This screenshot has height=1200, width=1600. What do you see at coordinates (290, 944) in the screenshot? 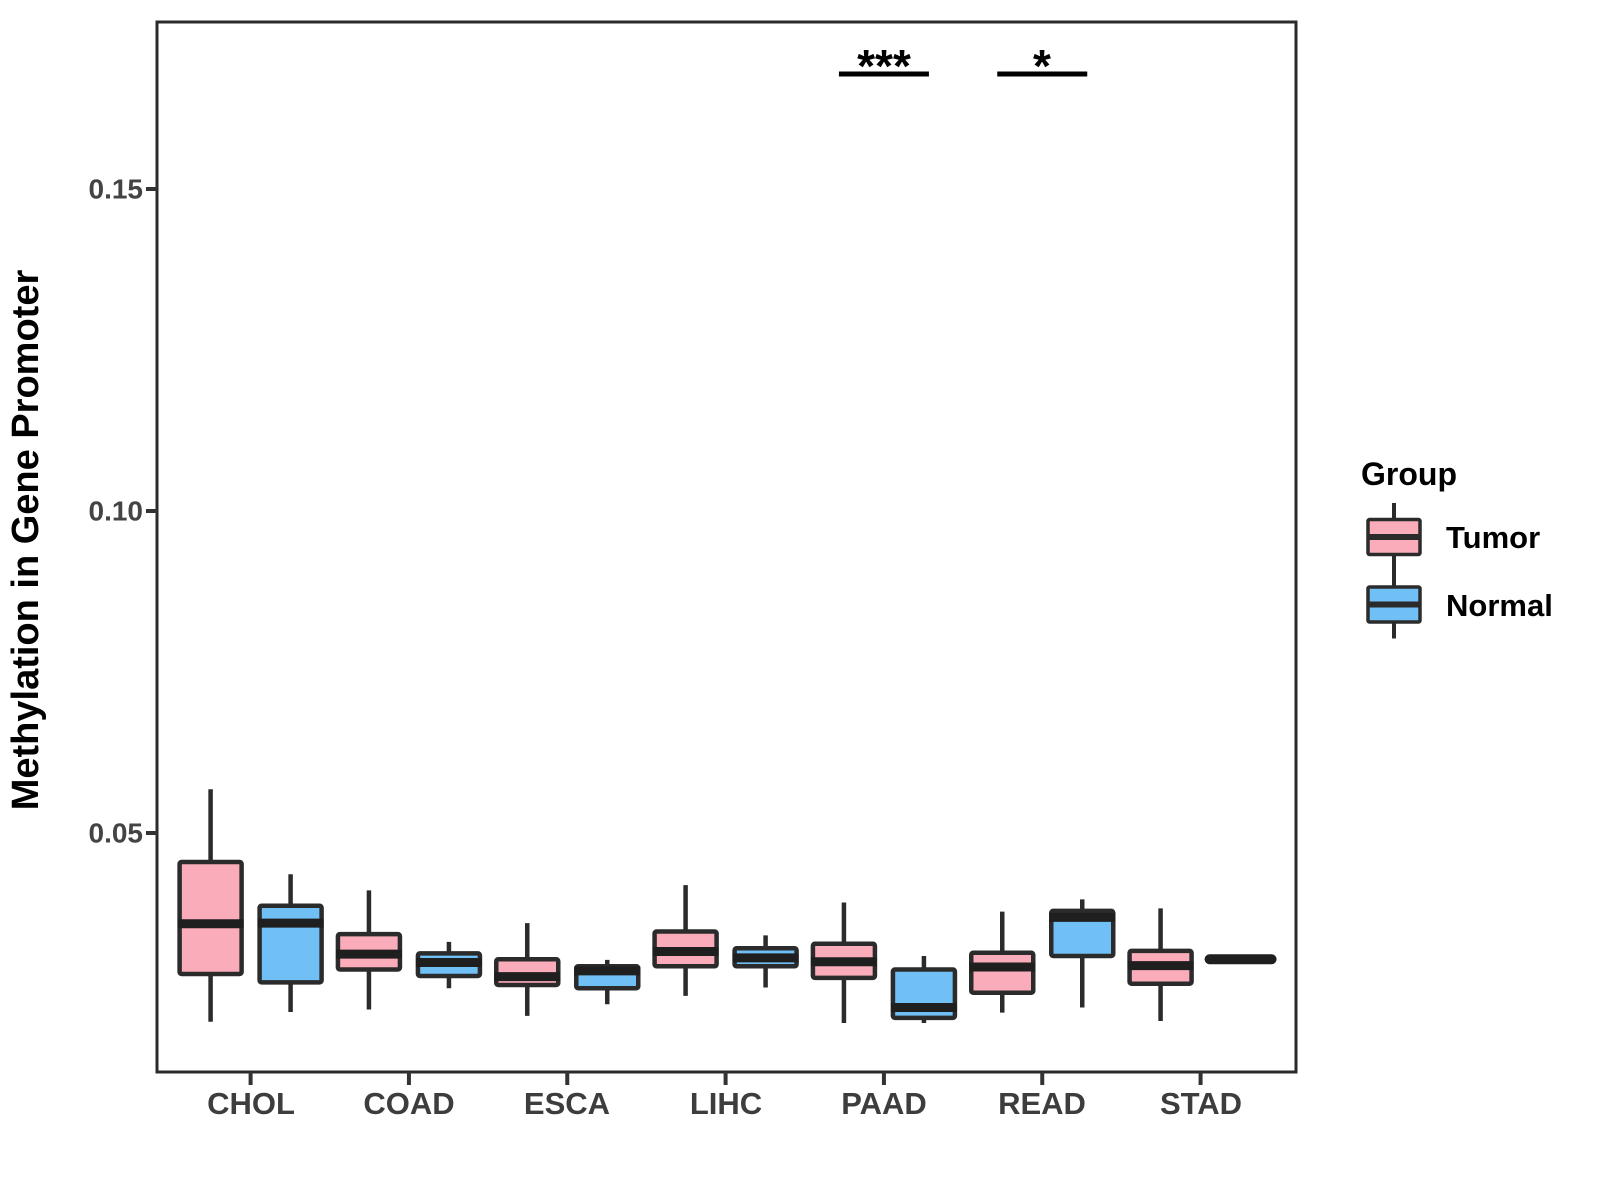
I see `box-chol-normal-iqr` at bounding box center [290, 944].